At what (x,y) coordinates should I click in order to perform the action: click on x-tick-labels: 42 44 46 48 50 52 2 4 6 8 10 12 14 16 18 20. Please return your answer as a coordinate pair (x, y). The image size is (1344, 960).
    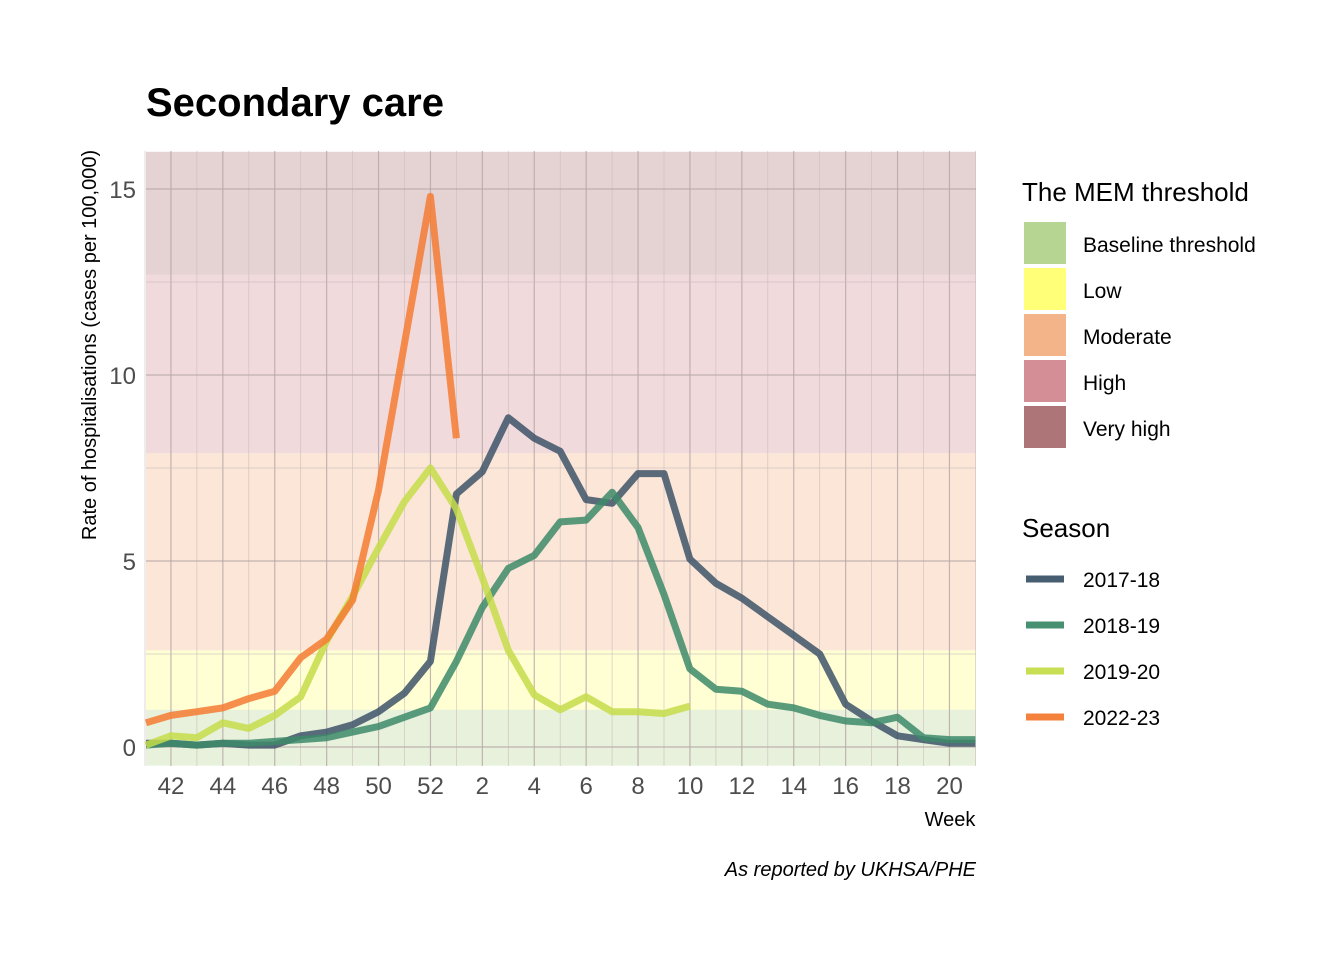
    Looking at the image, I should click on (560, 786).